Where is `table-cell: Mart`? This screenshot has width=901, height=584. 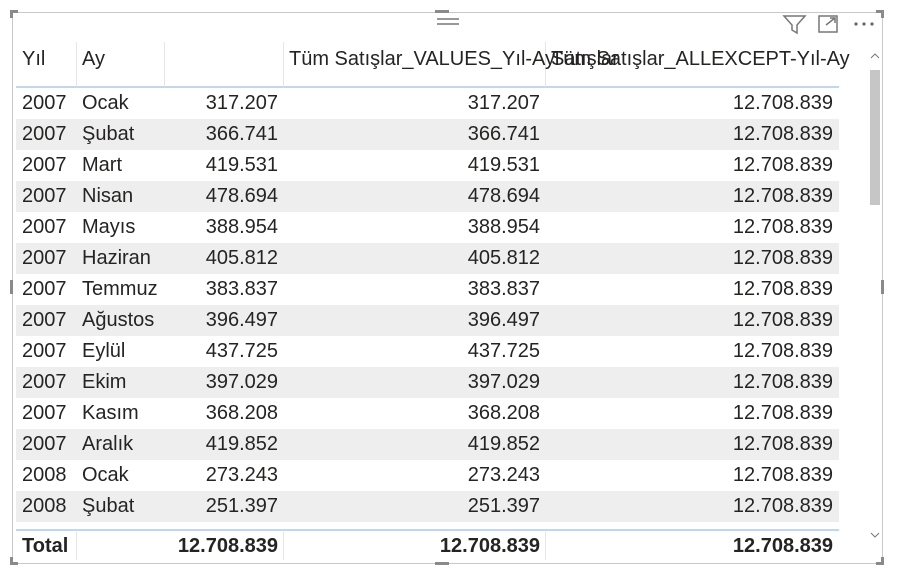
table-cell: Mart is located at coordinates (102, 165).